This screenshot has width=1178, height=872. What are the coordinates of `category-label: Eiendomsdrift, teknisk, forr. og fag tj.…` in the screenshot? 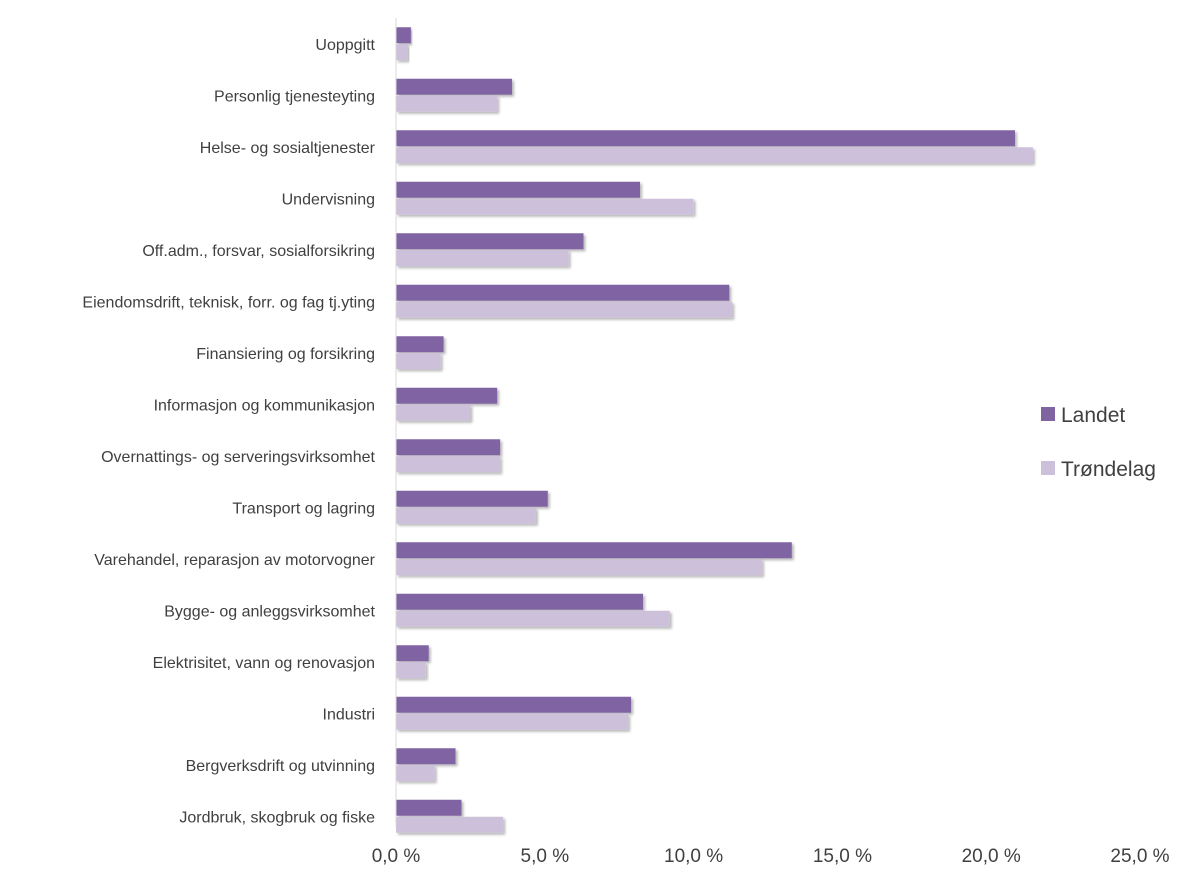 It's located at (228, 302).